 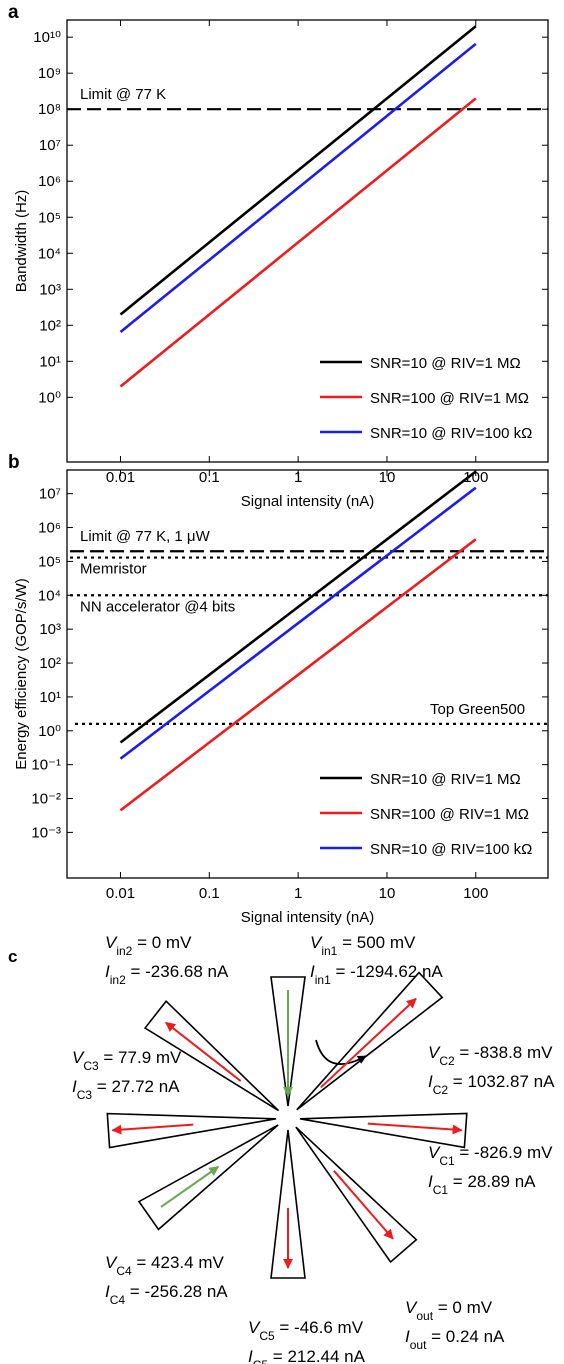 I want to click on x-tick-label: 0.01, so click(x=120, y=893).